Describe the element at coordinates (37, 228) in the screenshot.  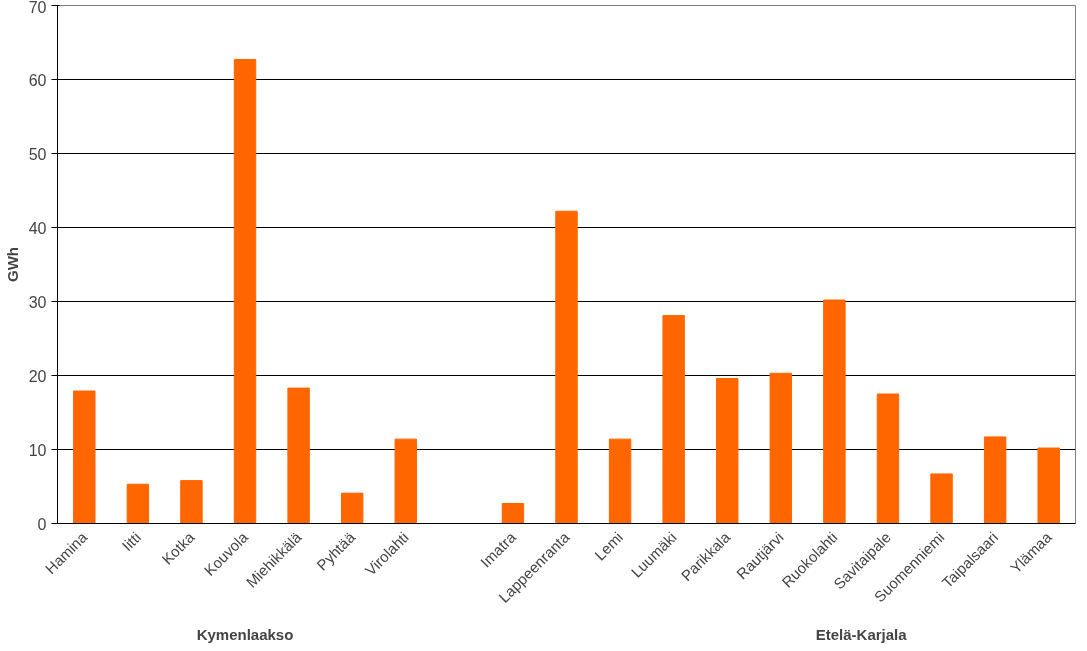
I see `y-tick-label: 40` at that location.